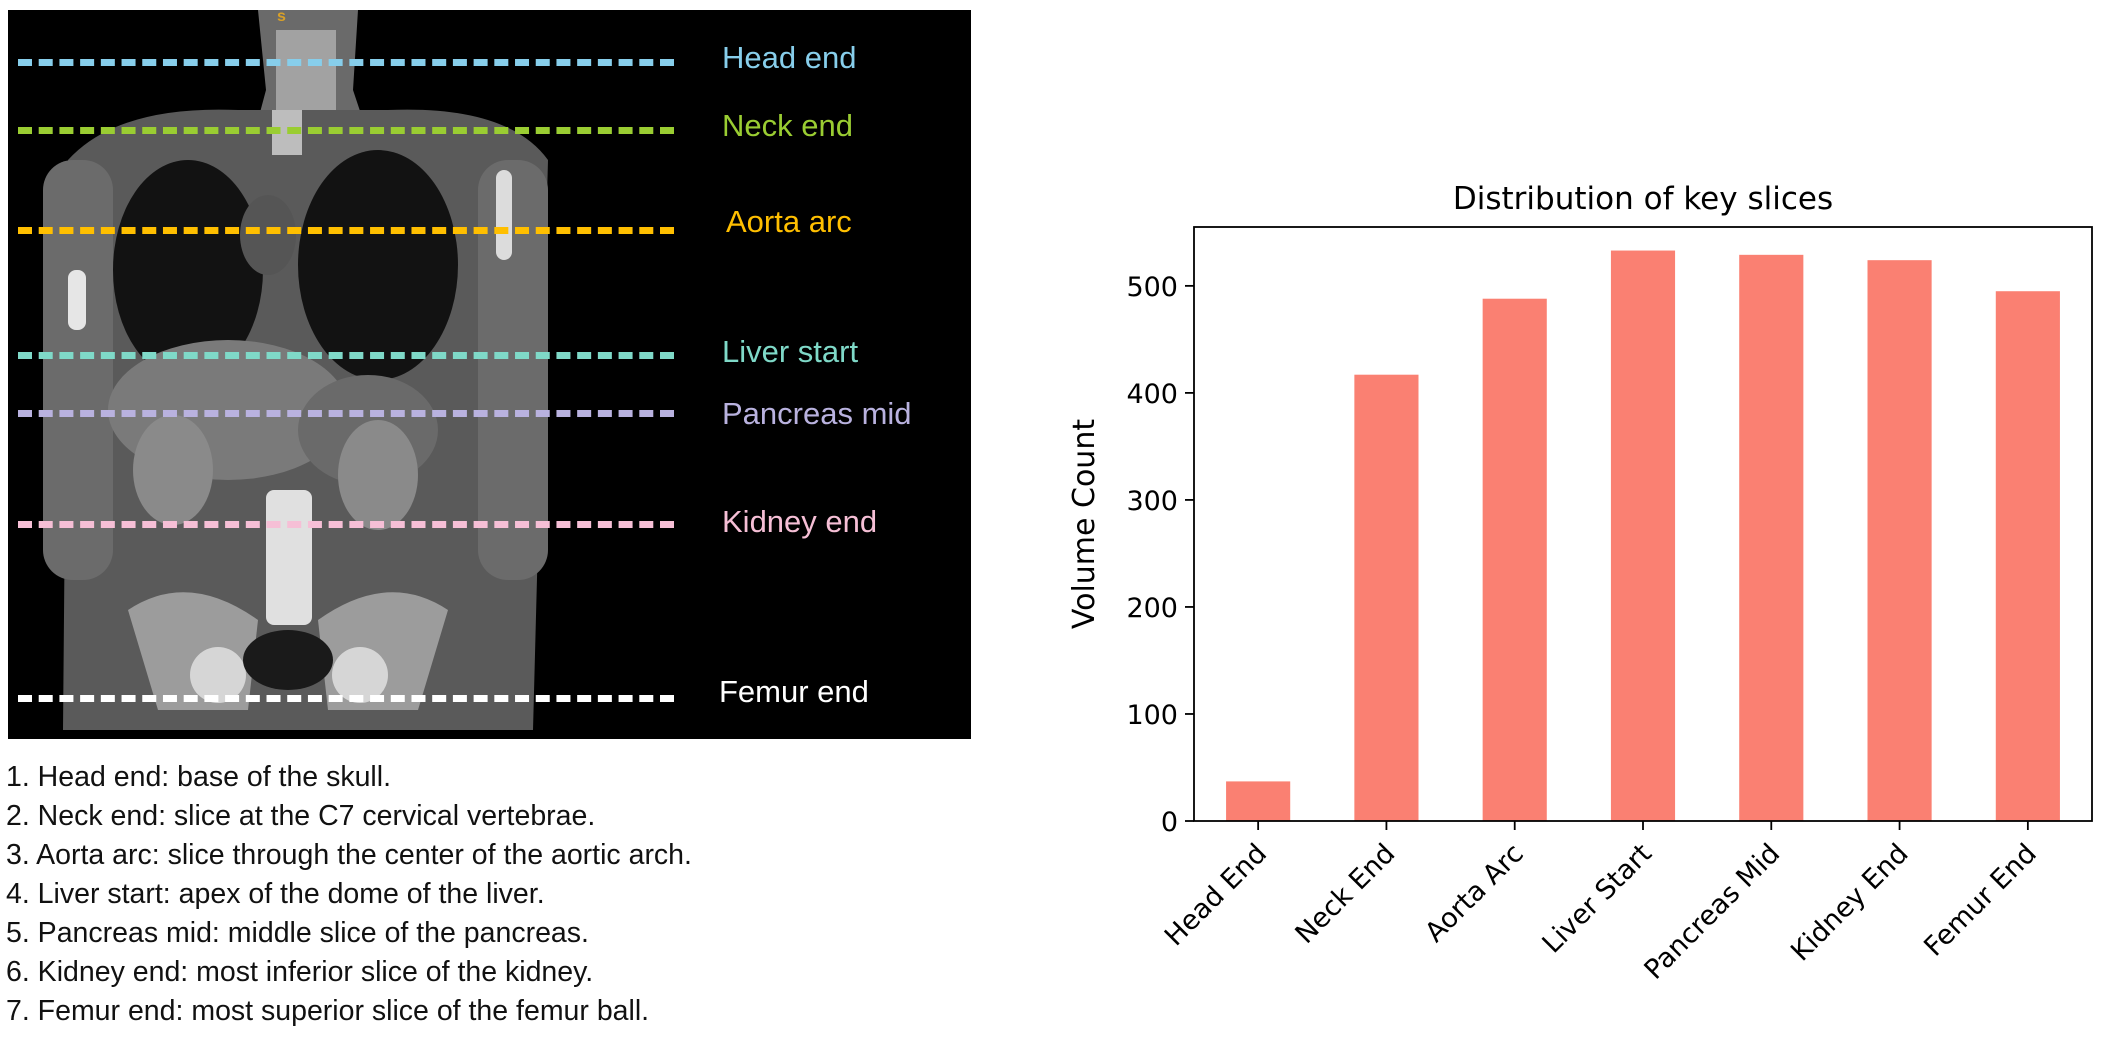  Describe the element at coordinates (346, 355) in the screenshot. I see `liver-start-line` at that location.